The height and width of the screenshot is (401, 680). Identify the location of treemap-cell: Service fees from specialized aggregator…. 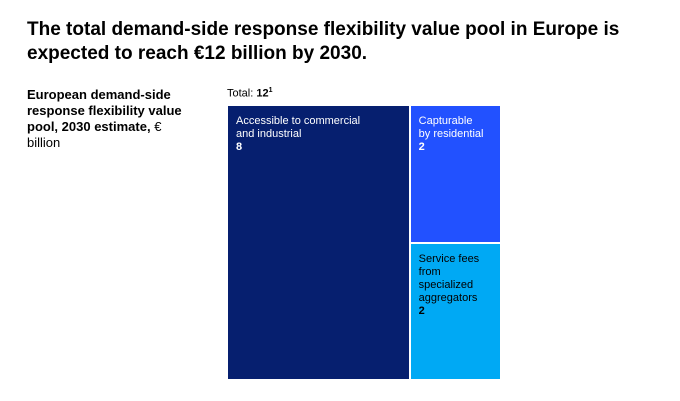
(455, 311).